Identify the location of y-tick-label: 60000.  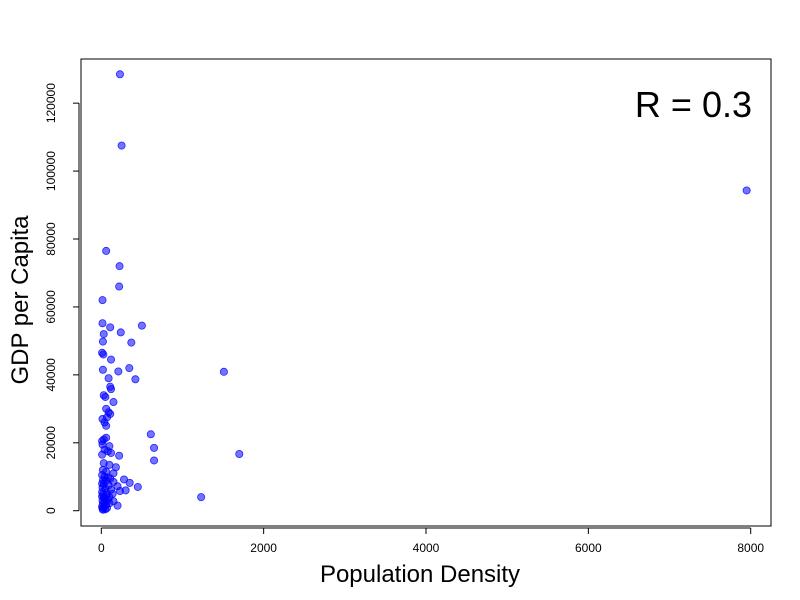
(51, 307).